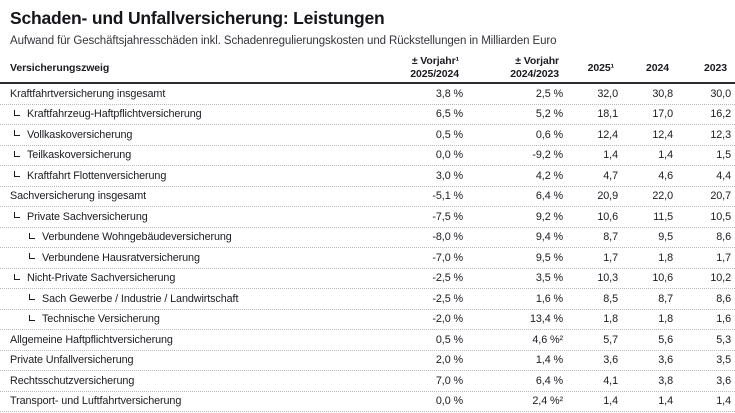 This screenshot has height=413, width=735. Describe the element at coordinates (185, 94) in the screenshot. I see `row-label-cell: Kraftfahrtversicherung insgesamt` at that location.